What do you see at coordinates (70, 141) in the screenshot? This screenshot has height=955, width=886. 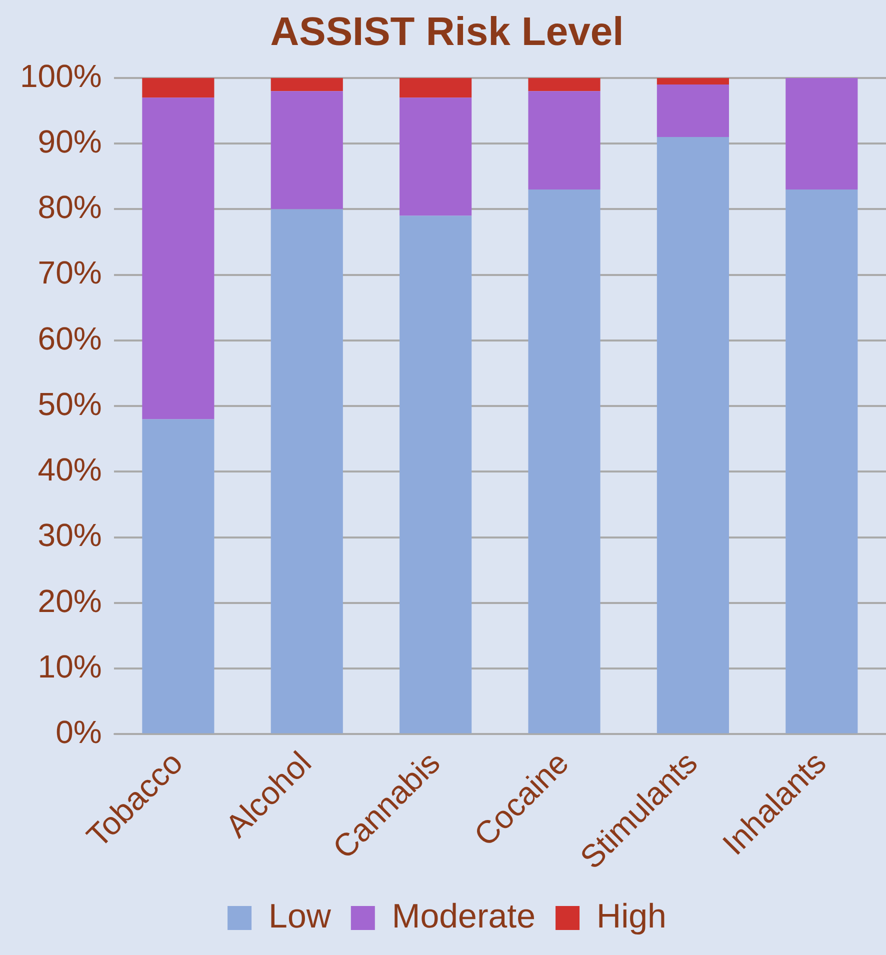 I see `y-tick-label: 90%` at bounding box center [70, 141].